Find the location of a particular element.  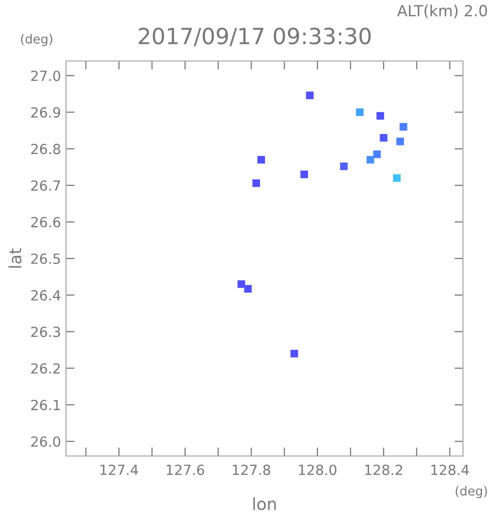

y-tick-label: 26.4 is located at coordinates (45, 295).